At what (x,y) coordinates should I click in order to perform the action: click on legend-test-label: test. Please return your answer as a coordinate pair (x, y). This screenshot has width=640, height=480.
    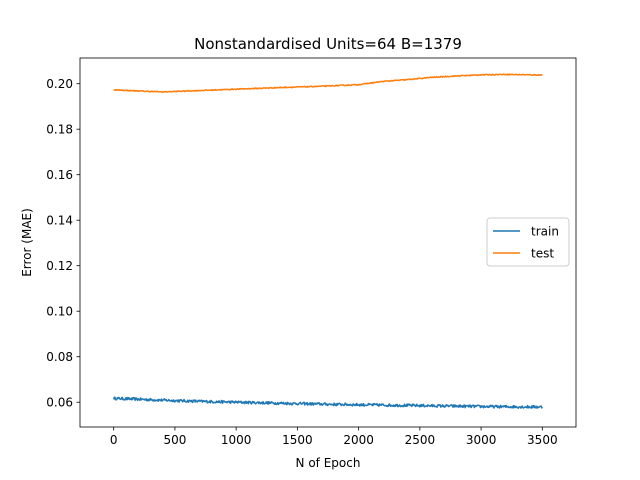
    Looking at the image, I should click on (542, 254).